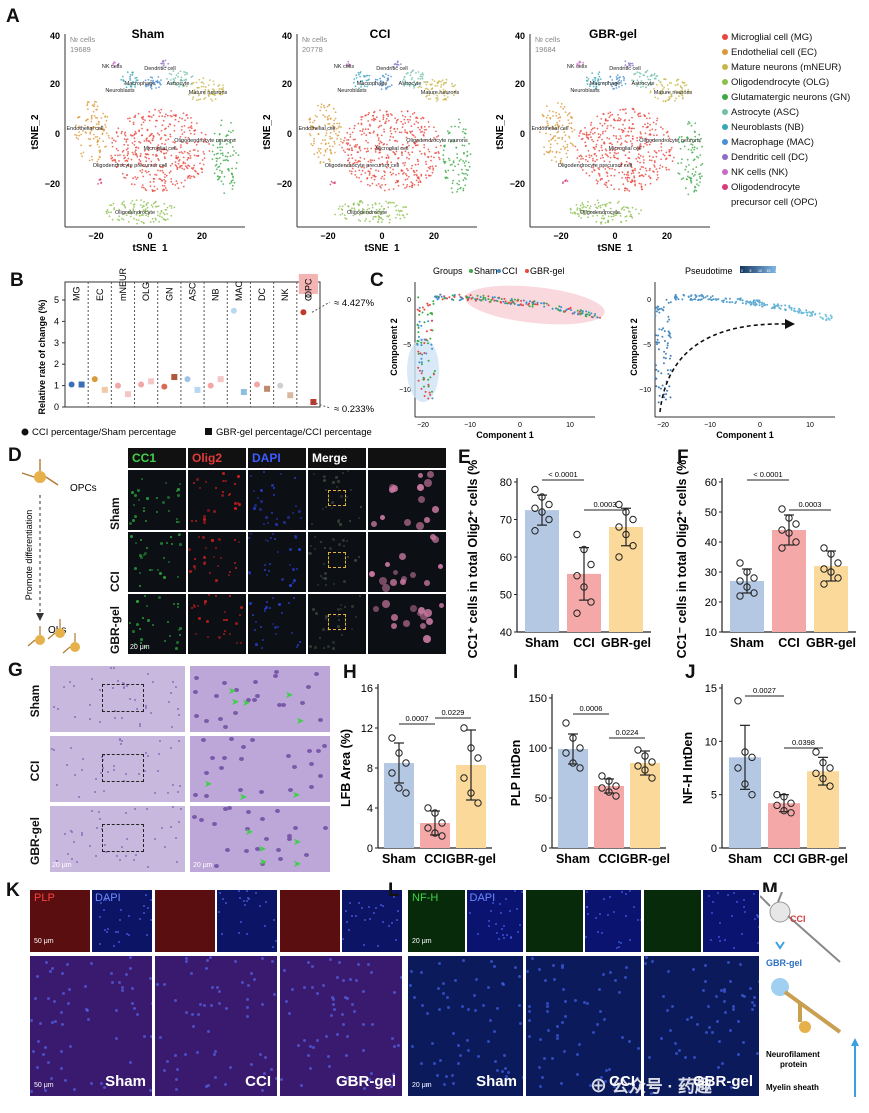  I want to click on micrograph-tile, so click(407, 624).